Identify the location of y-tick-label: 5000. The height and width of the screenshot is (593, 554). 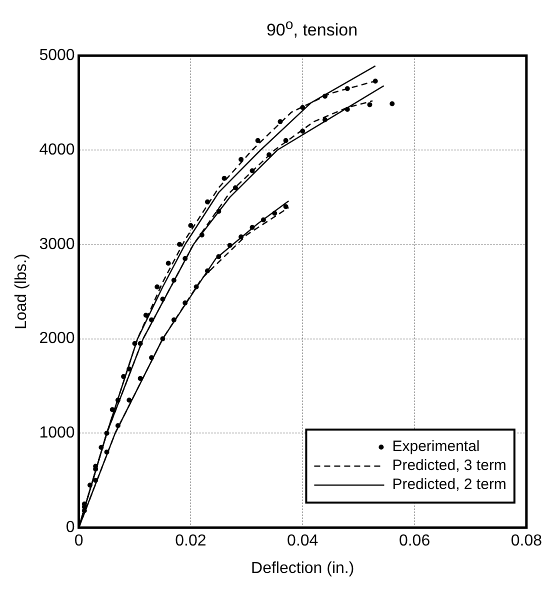
(57, 55).